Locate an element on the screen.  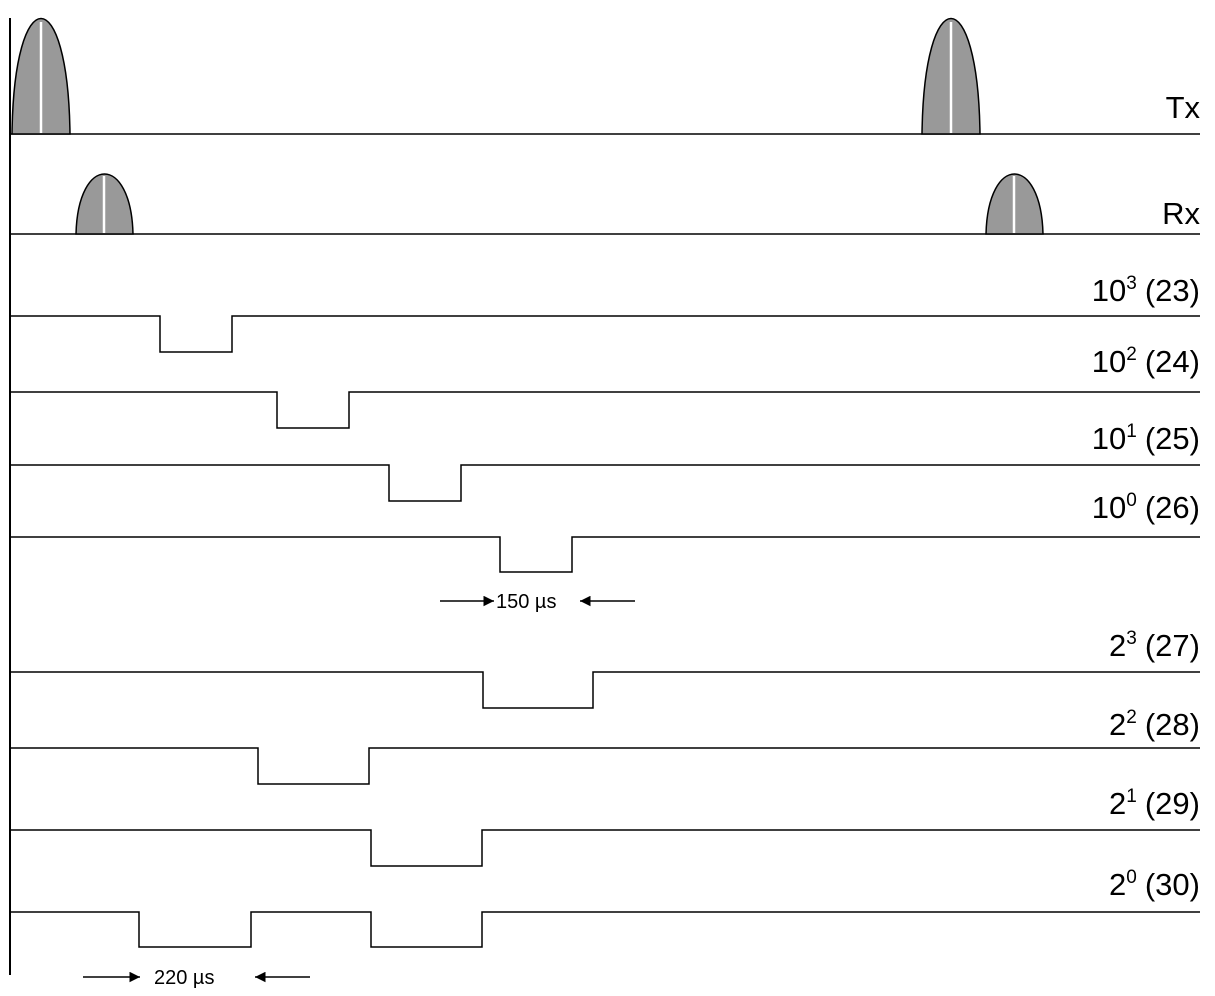
label-rest: (24) is located at coordinates (1172, 361).